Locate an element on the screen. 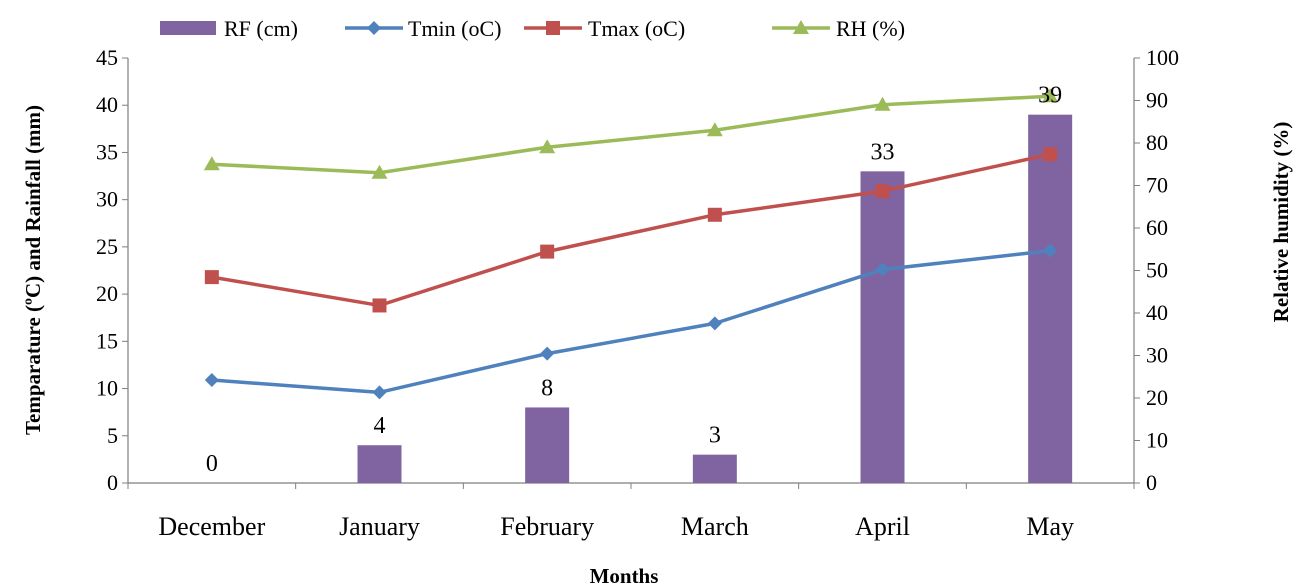 Image resolution: width=1300 pixels, height=586 pixels. legend-item: RF (cm) is located at coordinates (229, 28).